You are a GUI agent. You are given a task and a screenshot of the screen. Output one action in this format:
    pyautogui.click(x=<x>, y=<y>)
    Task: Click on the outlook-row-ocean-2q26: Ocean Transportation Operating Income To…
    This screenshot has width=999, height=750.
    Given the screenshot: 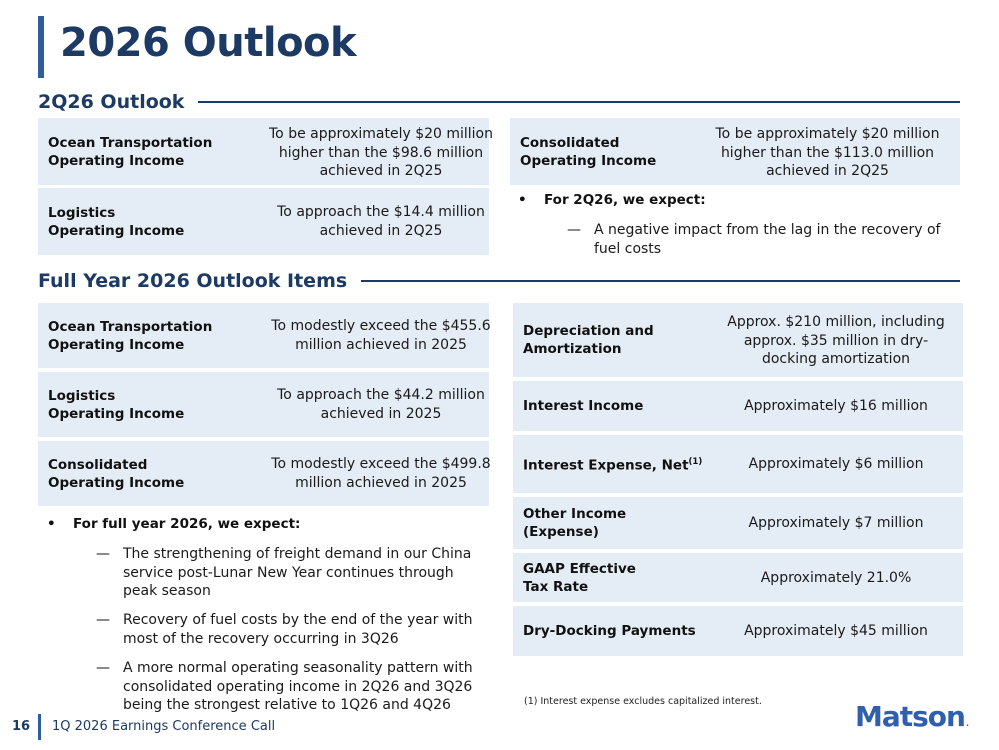 What is the action you would take?
    pyautogui.click(x=265, y=151)
    